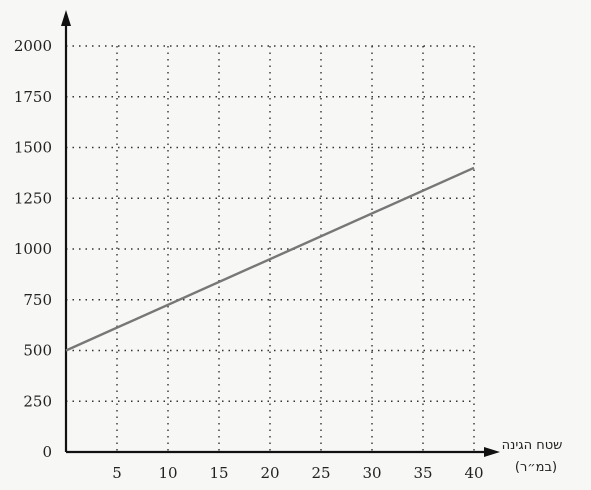 The height and width of the screenshot is (490, 591). Describe the element at coordinates (37, 351) in the screenshot. I see `y-tick-label-500: 500` at that location.